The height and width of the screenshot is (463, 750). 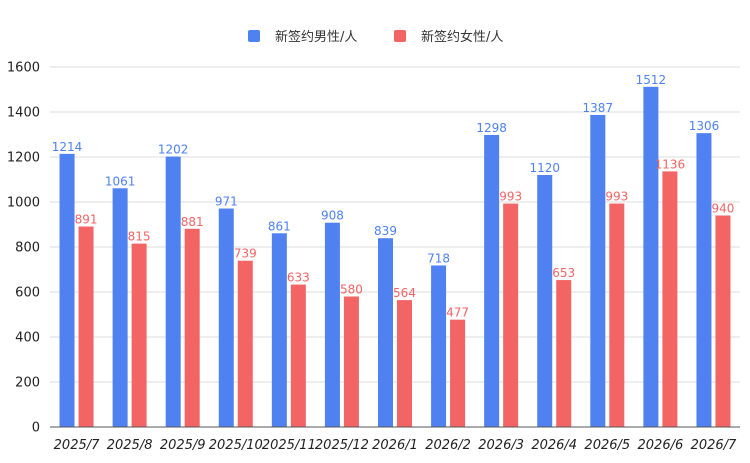 What do you see at coordinates (544, 168) in the screenshot?
I see `data-label-male: 1120` at bounding box center [544, 168].